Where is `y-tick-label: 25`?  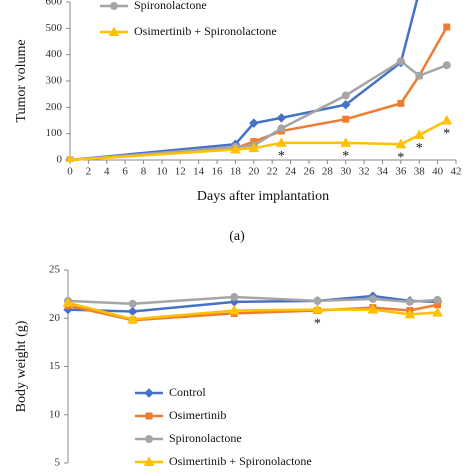
y-tick-label: 25 is located at coordinates (55, 270).